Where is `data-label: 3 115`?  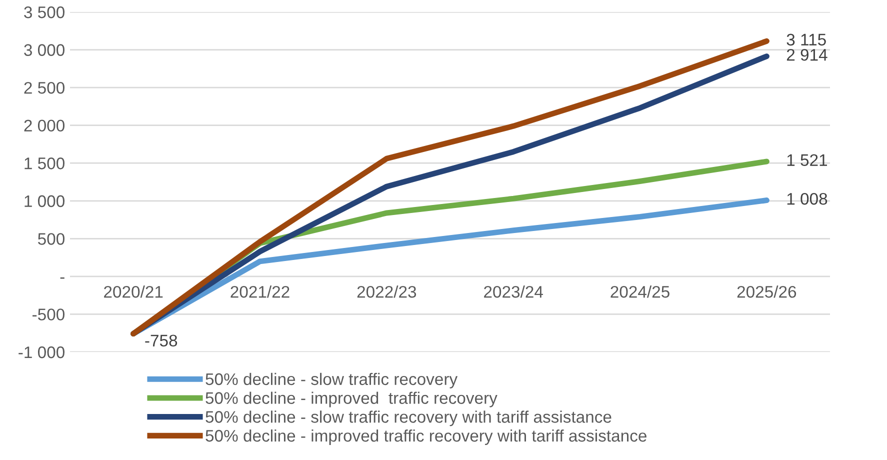 data-label: 3 115 is located at coordinates (806, 40).